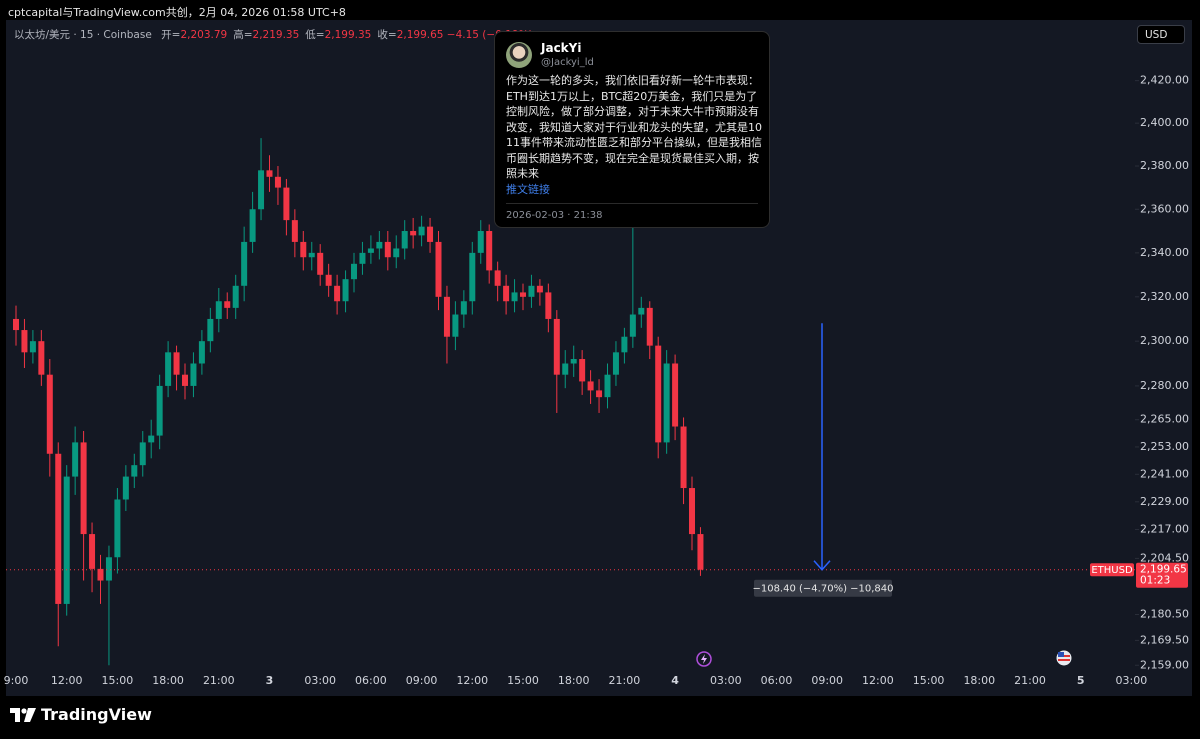  I want to click on y-tick-label: 2,265.00, so click(1164, 419).